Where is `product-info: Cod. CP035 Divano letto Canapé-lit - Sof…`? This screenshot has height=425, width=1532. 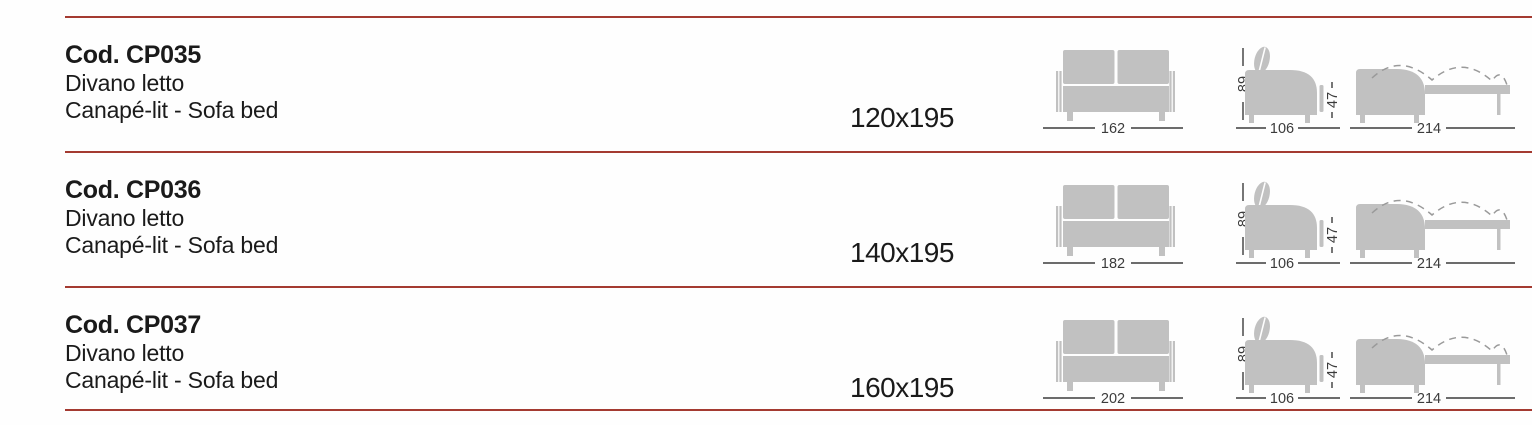
product-info: Cod. CP035 Divano letto Canapé-lit - Sof… is located at coordinates (171, 82).